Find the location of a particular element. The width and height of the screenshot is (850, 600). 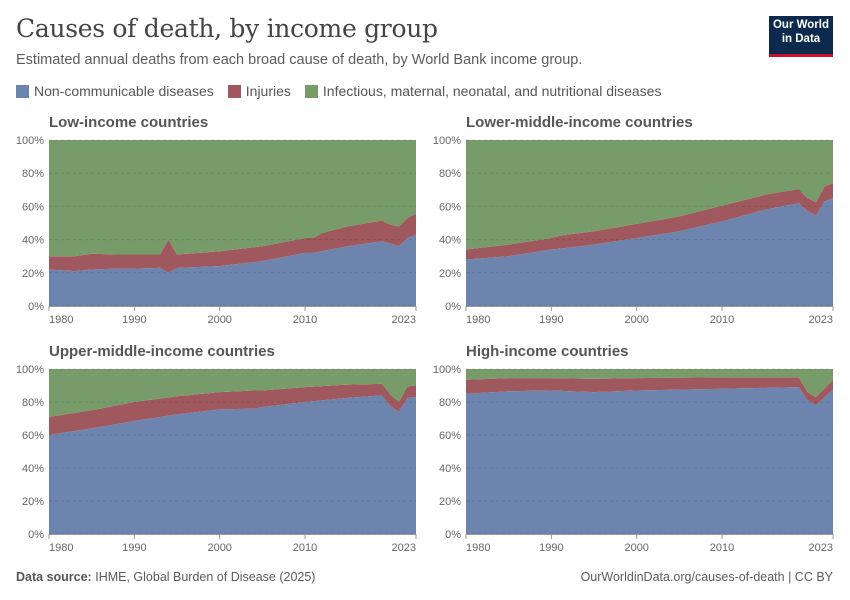

legend-item-injuries: Injuries is located at coordinates (259, 91).